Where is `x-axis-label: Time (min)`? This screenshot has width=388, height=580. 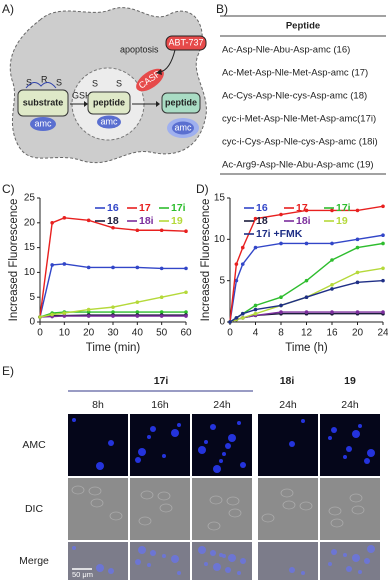 x-axis-label: Time (min) is located at coordinates (113, 348).